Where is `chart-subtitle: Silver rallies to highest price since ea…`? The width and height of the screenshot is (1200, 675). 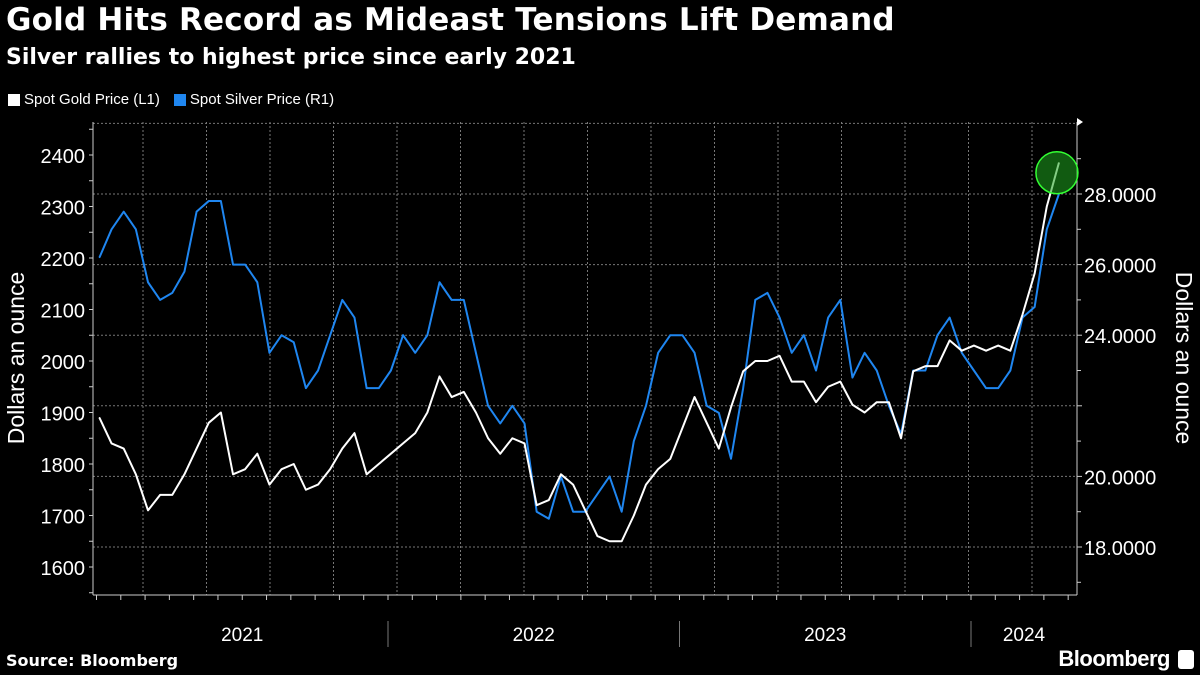 chart-subtitle: Silver rallies to highest price since ea… is located at coordinates (291, 57).